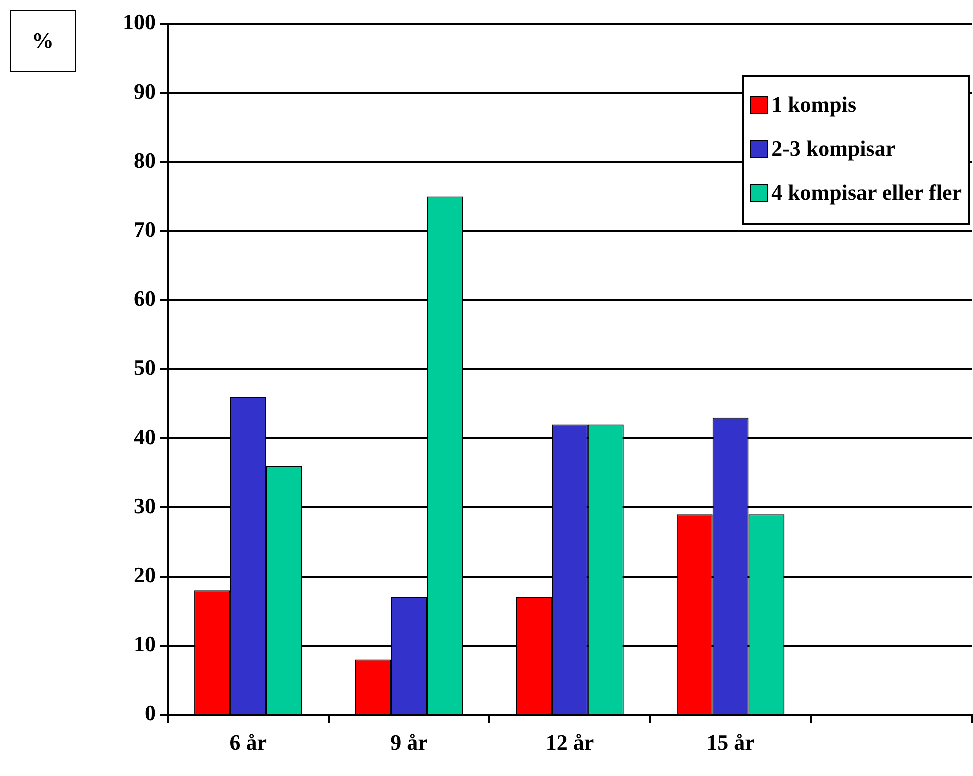 This screenshot has height=776, width=973. I want to click on y-tick-label: 90, so click(145, 91).